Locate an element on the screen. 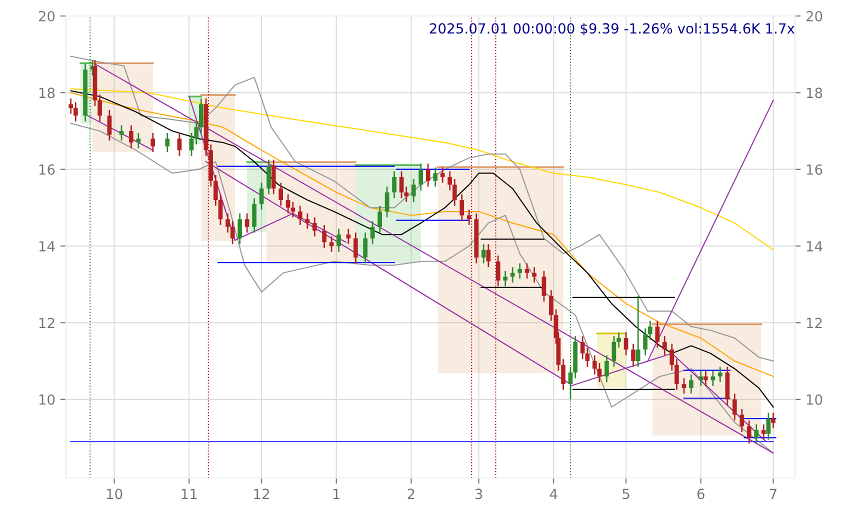  y-tick-label: 10 is located at coordinates (47, 399).